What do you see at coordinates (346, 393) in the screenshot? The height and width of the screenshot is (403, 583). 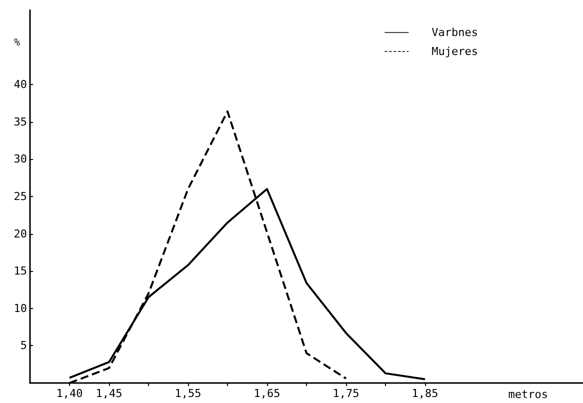 I see `x-tick-label: 1,75` at bounding box center [346, 393].